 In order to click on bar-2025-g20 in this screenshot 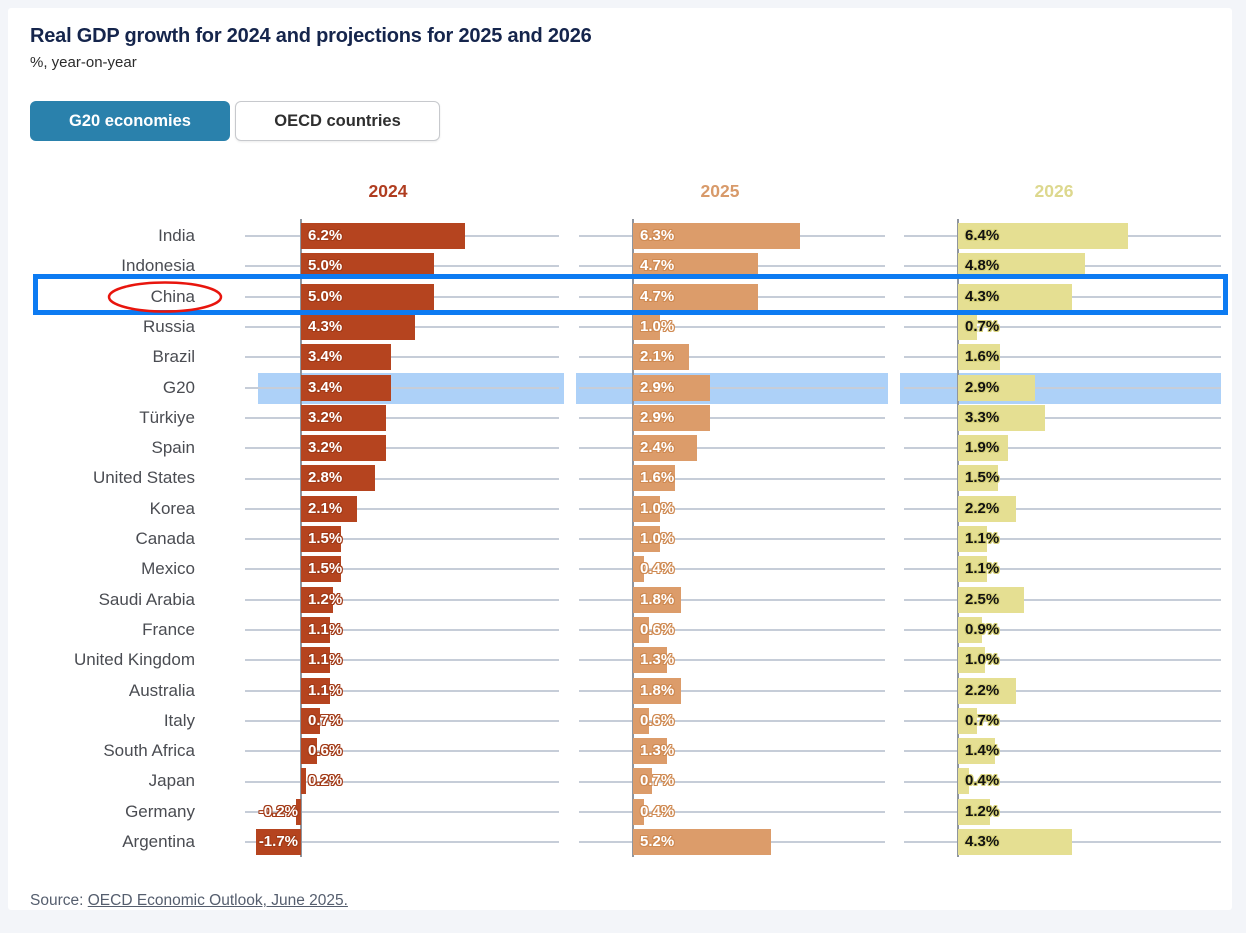, I will do `click(671, 387)`.